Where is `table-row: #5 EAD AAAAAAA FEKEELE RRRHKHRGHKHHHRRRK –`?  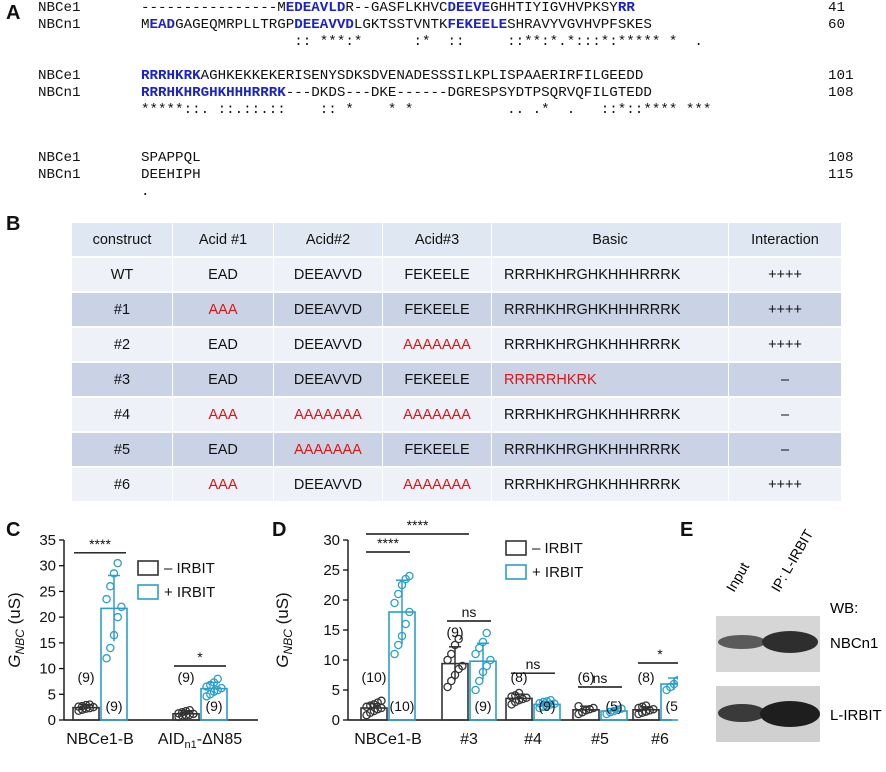 table-row: #5 EAD AAAAAAA FEKEELE RRRHKHRGHKHHHRRRK – is located at coordinates (457, 449).